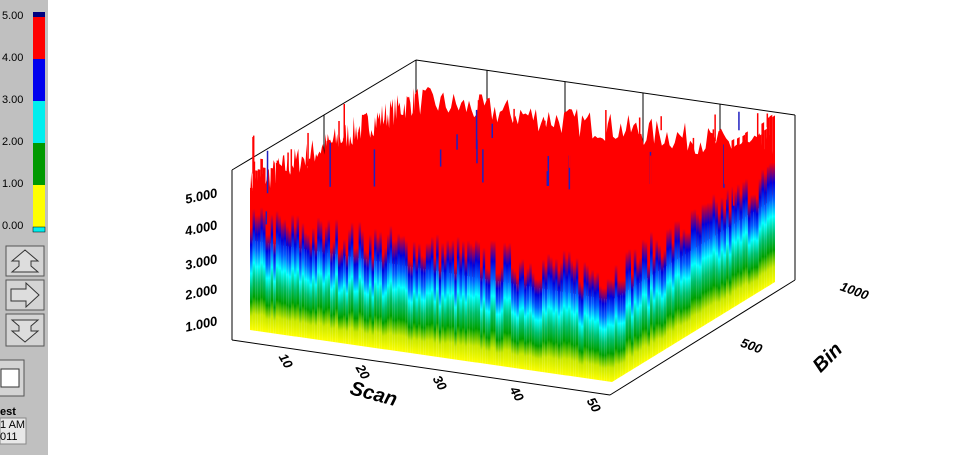 The image size is (972, 455). What do you see at coordinates (25, 261) in the screenshot?
I see `up-icon` at bounding box center [25, 261].